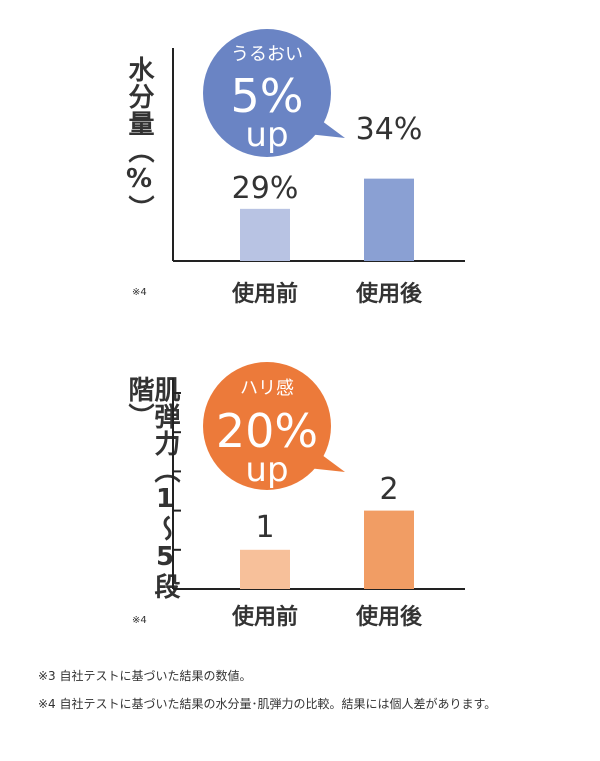 The image size is (600, 761). What do you see at coordinates (265, 188) in the screenshot?
I see `chart1-value-label-0: 29%` at bounding box center [265, 188].